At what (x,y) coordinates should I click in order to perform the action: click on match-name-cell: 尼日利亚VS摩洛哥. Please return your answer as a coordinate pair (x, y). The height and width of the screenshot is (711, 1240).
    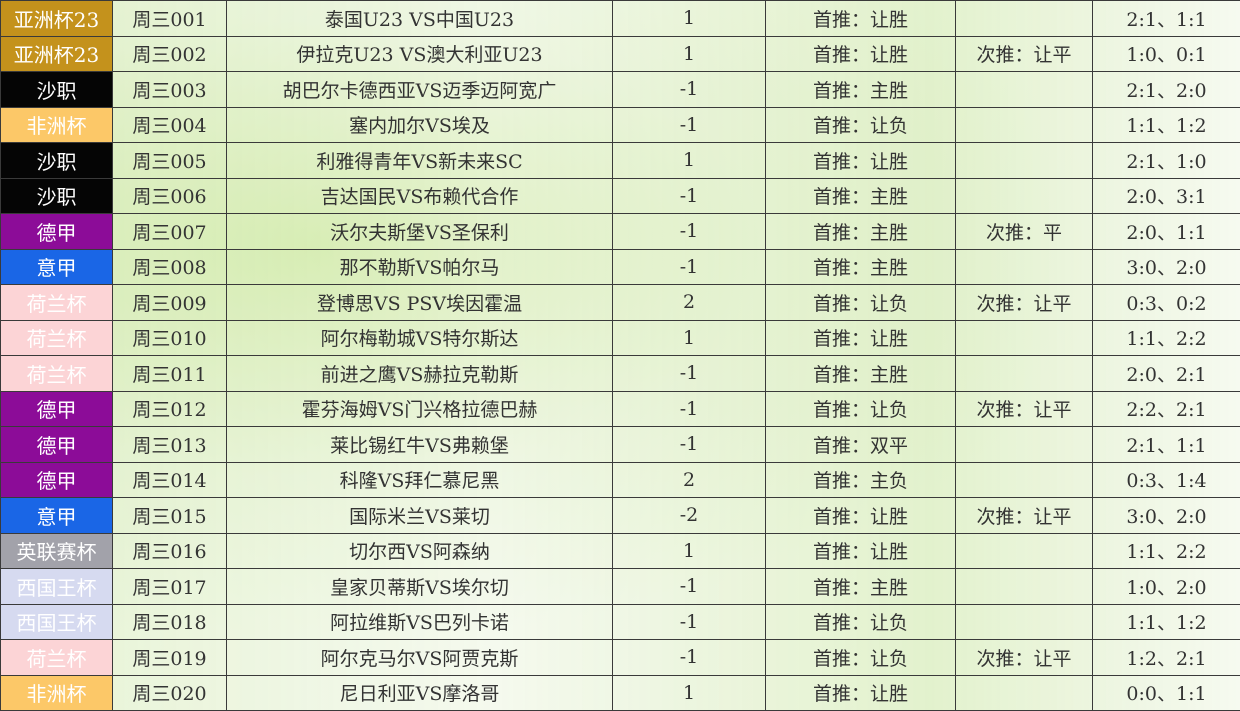
    Looking at the image, I should click on (420, 693).